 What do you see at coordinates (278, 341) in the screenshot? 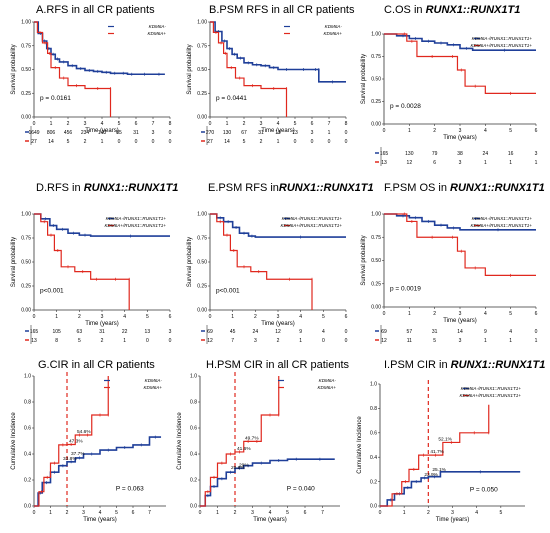
I see `panel-e-risk-value: 2` at bounding box center [278, 341].